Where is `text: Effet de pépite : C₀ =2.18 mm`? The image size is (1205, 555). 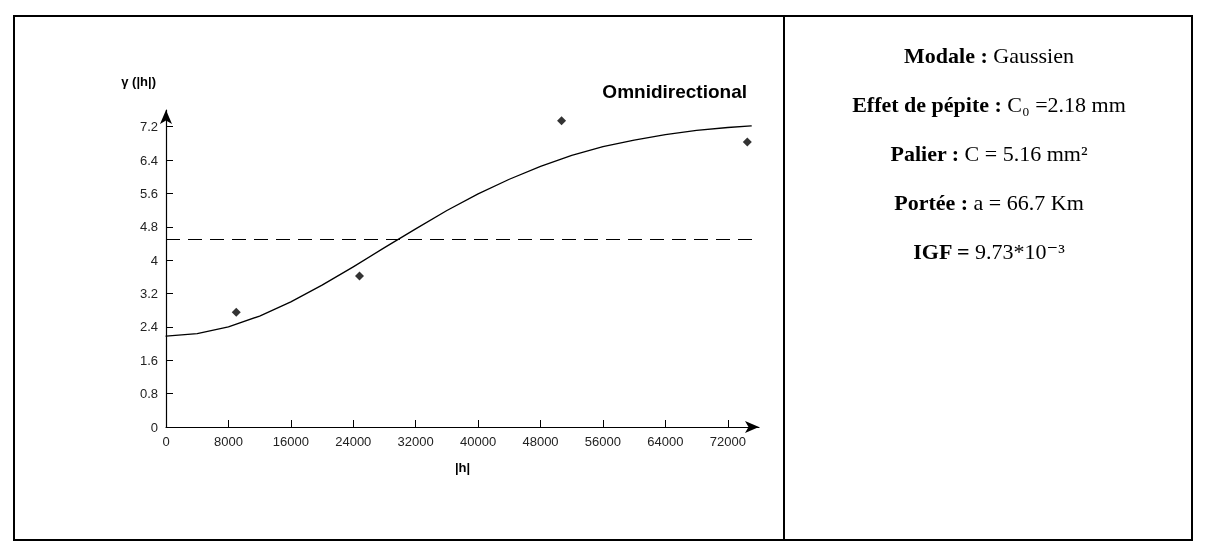 text: Effet de pépite : C₀ =2.18 mm is located at coordinates (989, 104).